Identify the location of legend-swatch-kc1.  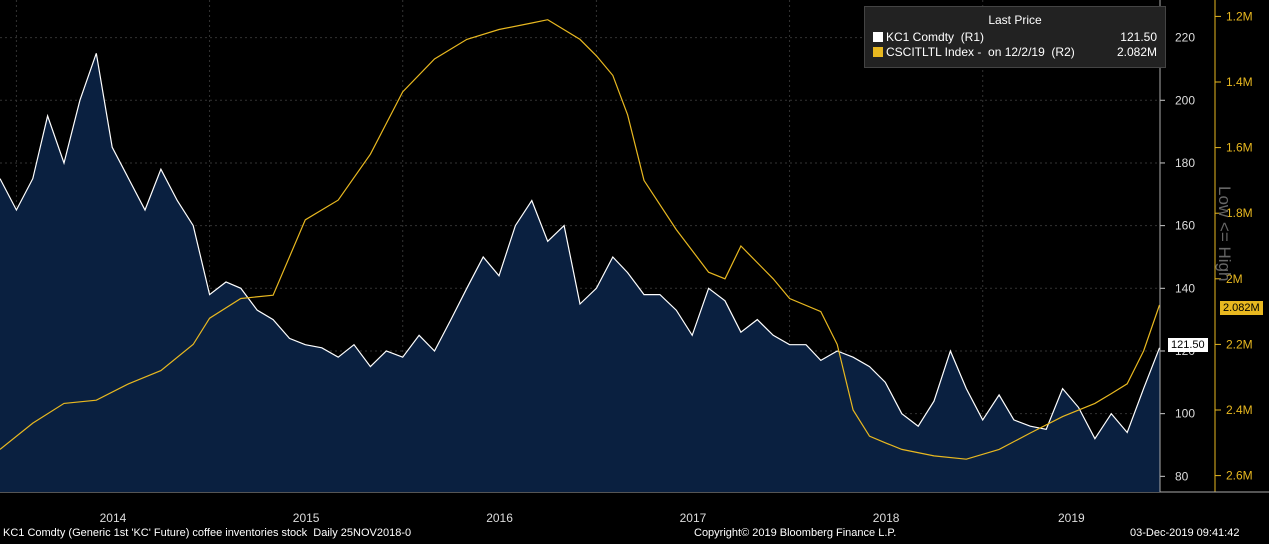
(878, 36).